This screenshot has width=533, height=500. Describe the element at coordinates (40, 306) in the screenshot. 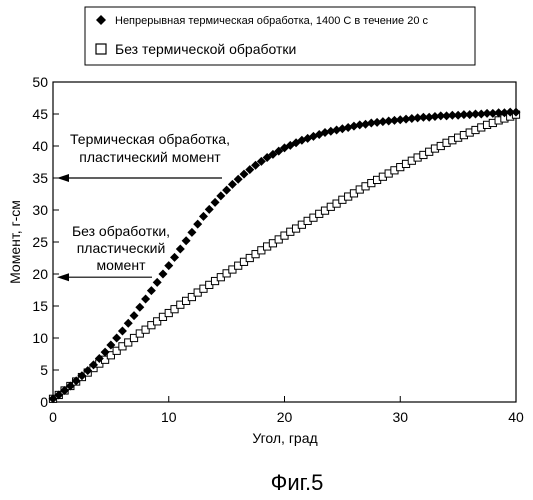

I see `y-tick-label-3: 15` at that location.